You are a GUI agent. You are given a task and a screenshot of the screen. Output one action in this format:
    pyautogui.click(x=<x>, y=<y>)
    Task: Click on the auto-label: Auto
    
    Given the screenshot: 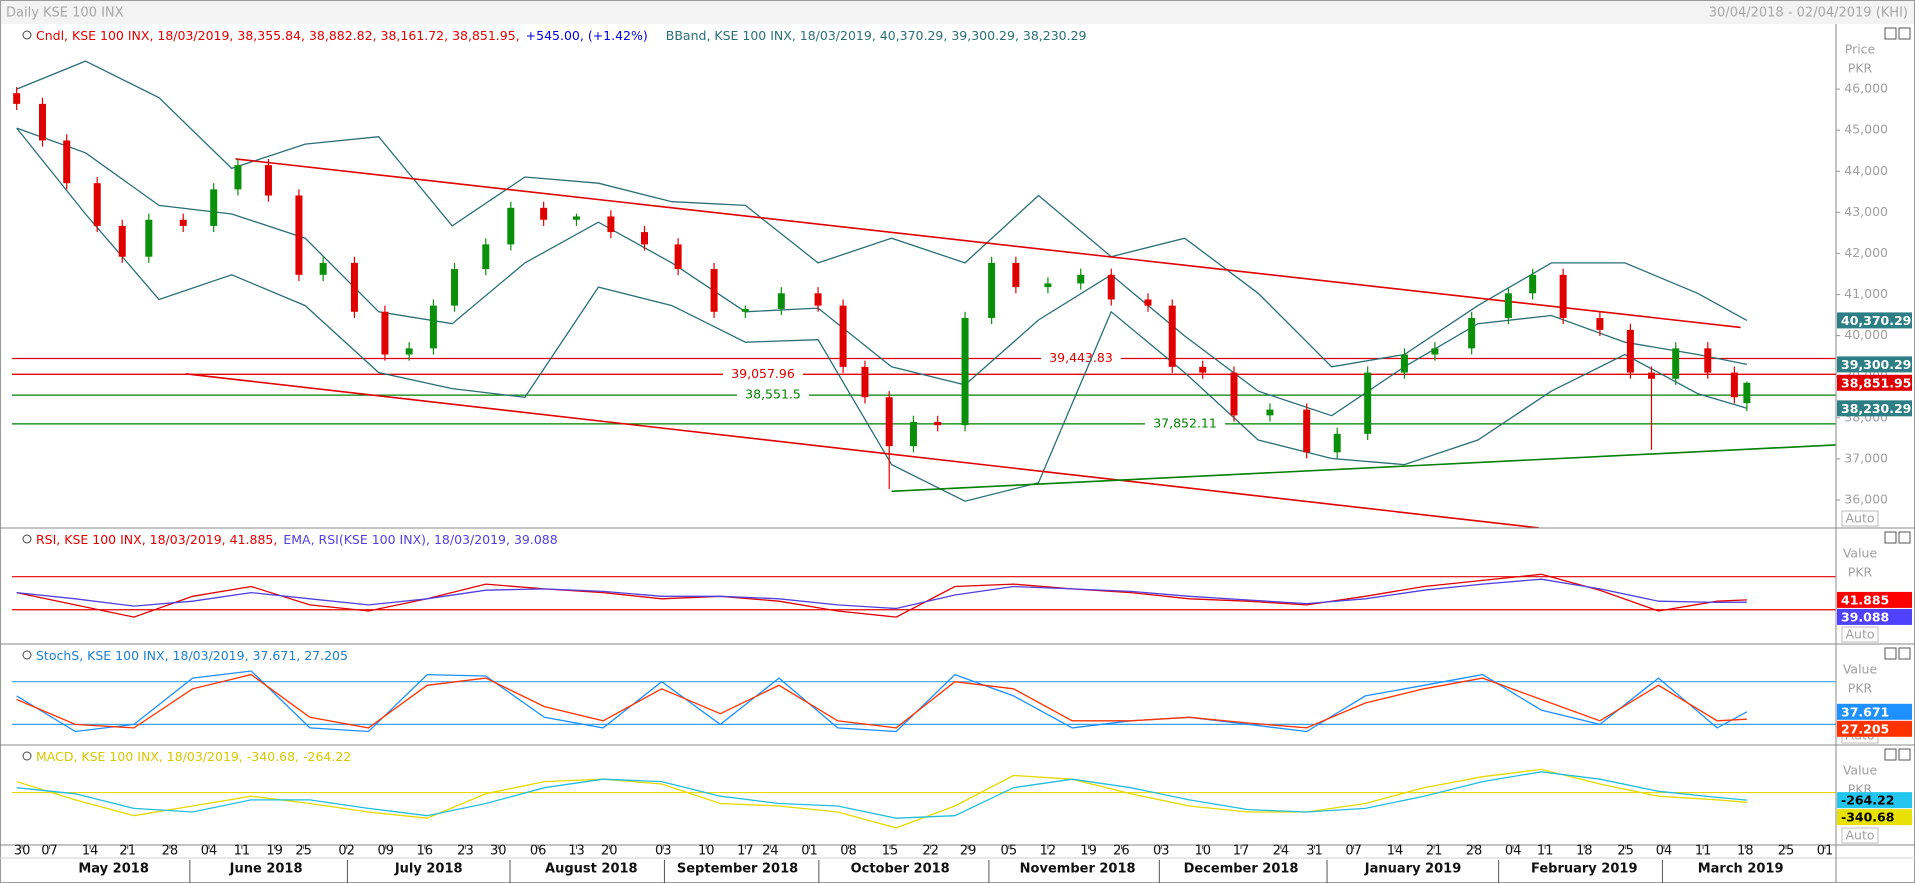 What is the action you would take?
    pyautogui.click(x=1859, y=634)
    